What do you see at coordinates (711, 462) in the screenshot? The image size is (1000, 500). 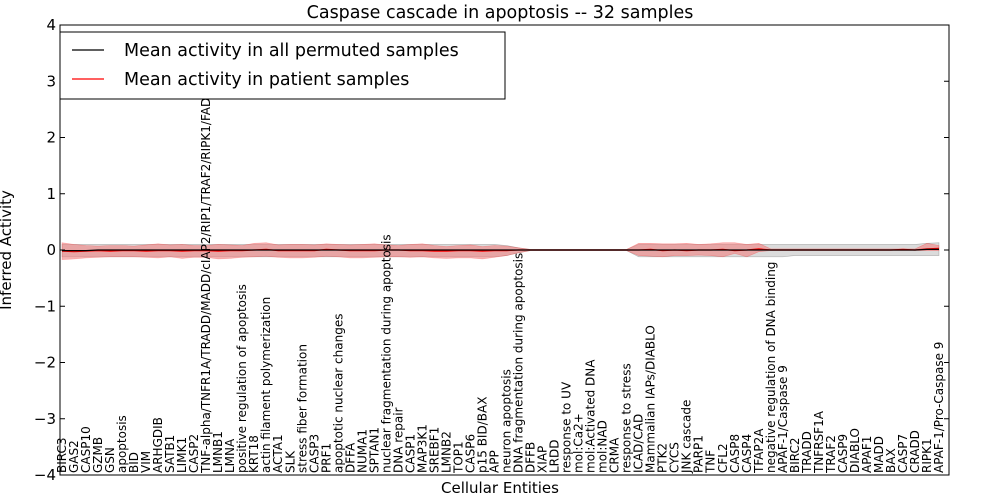 I see `x-tick-label: TNF` at bounding box center [711, 462].